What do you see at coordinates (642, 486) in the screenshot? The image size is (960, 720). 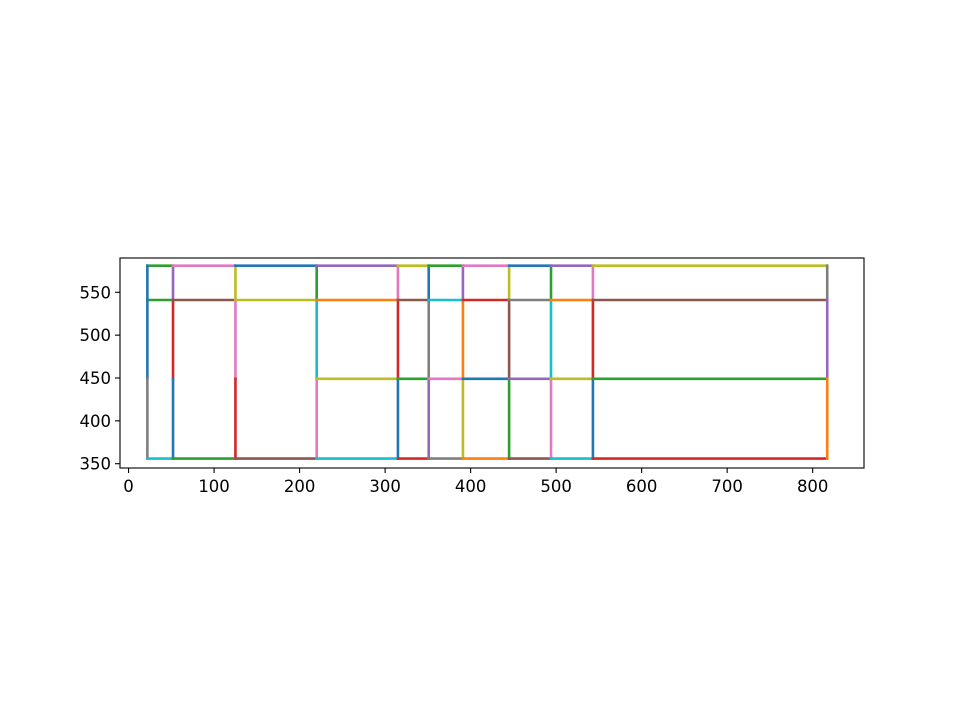 I see `x-tick-label: 600` at bounding box center [642, 486].